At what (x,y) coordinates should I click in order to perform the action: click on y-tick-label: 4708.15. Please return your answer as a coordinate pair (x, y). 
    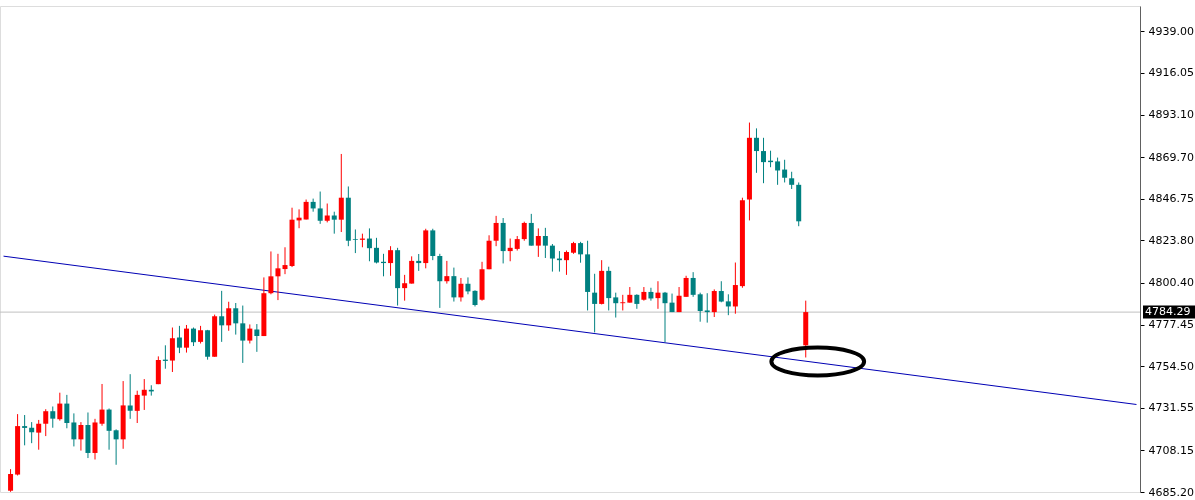
    Looking at the image, I should click on (1171, 450).